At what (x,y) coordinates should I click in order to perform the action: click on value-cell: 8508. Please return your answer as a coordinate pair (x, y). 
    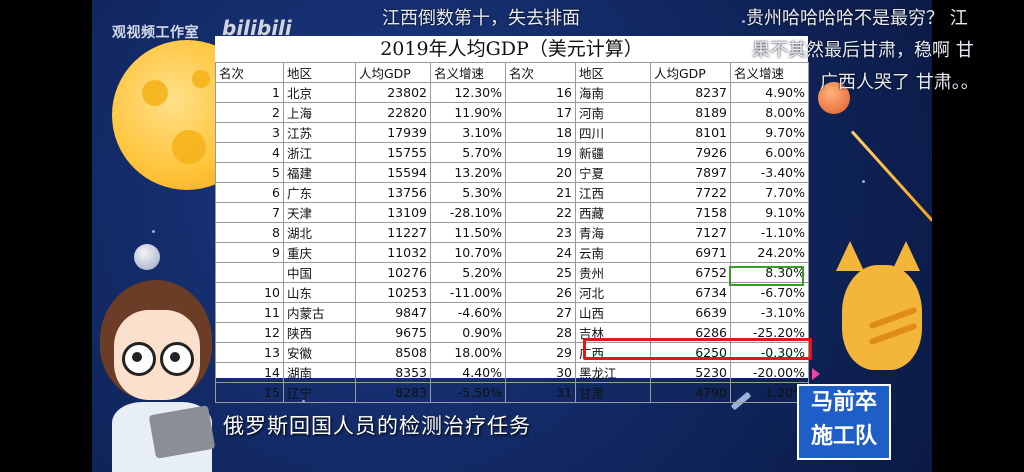
    Looking at the image, I should click on (393, 352).